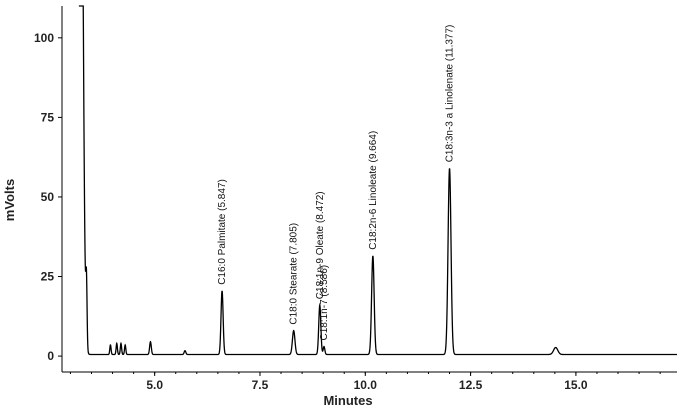  I want to click on x-tick-label: 10.0, so click(366, 385).